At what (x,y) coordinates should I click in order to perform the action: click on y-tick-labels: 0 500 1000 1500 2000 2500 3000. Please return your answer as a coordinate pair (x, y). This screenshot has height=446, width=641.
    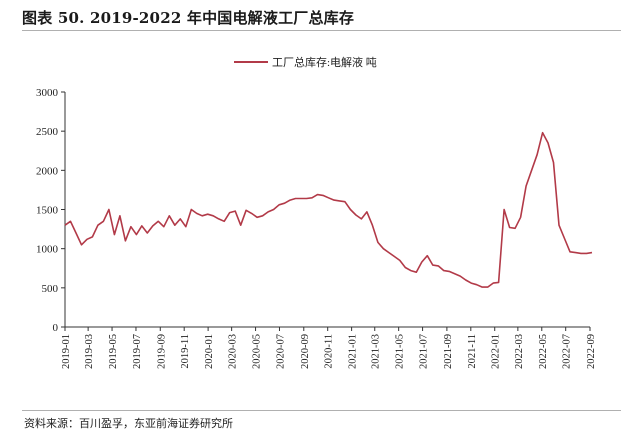
    Looking at the image, I should click on (47, 210).